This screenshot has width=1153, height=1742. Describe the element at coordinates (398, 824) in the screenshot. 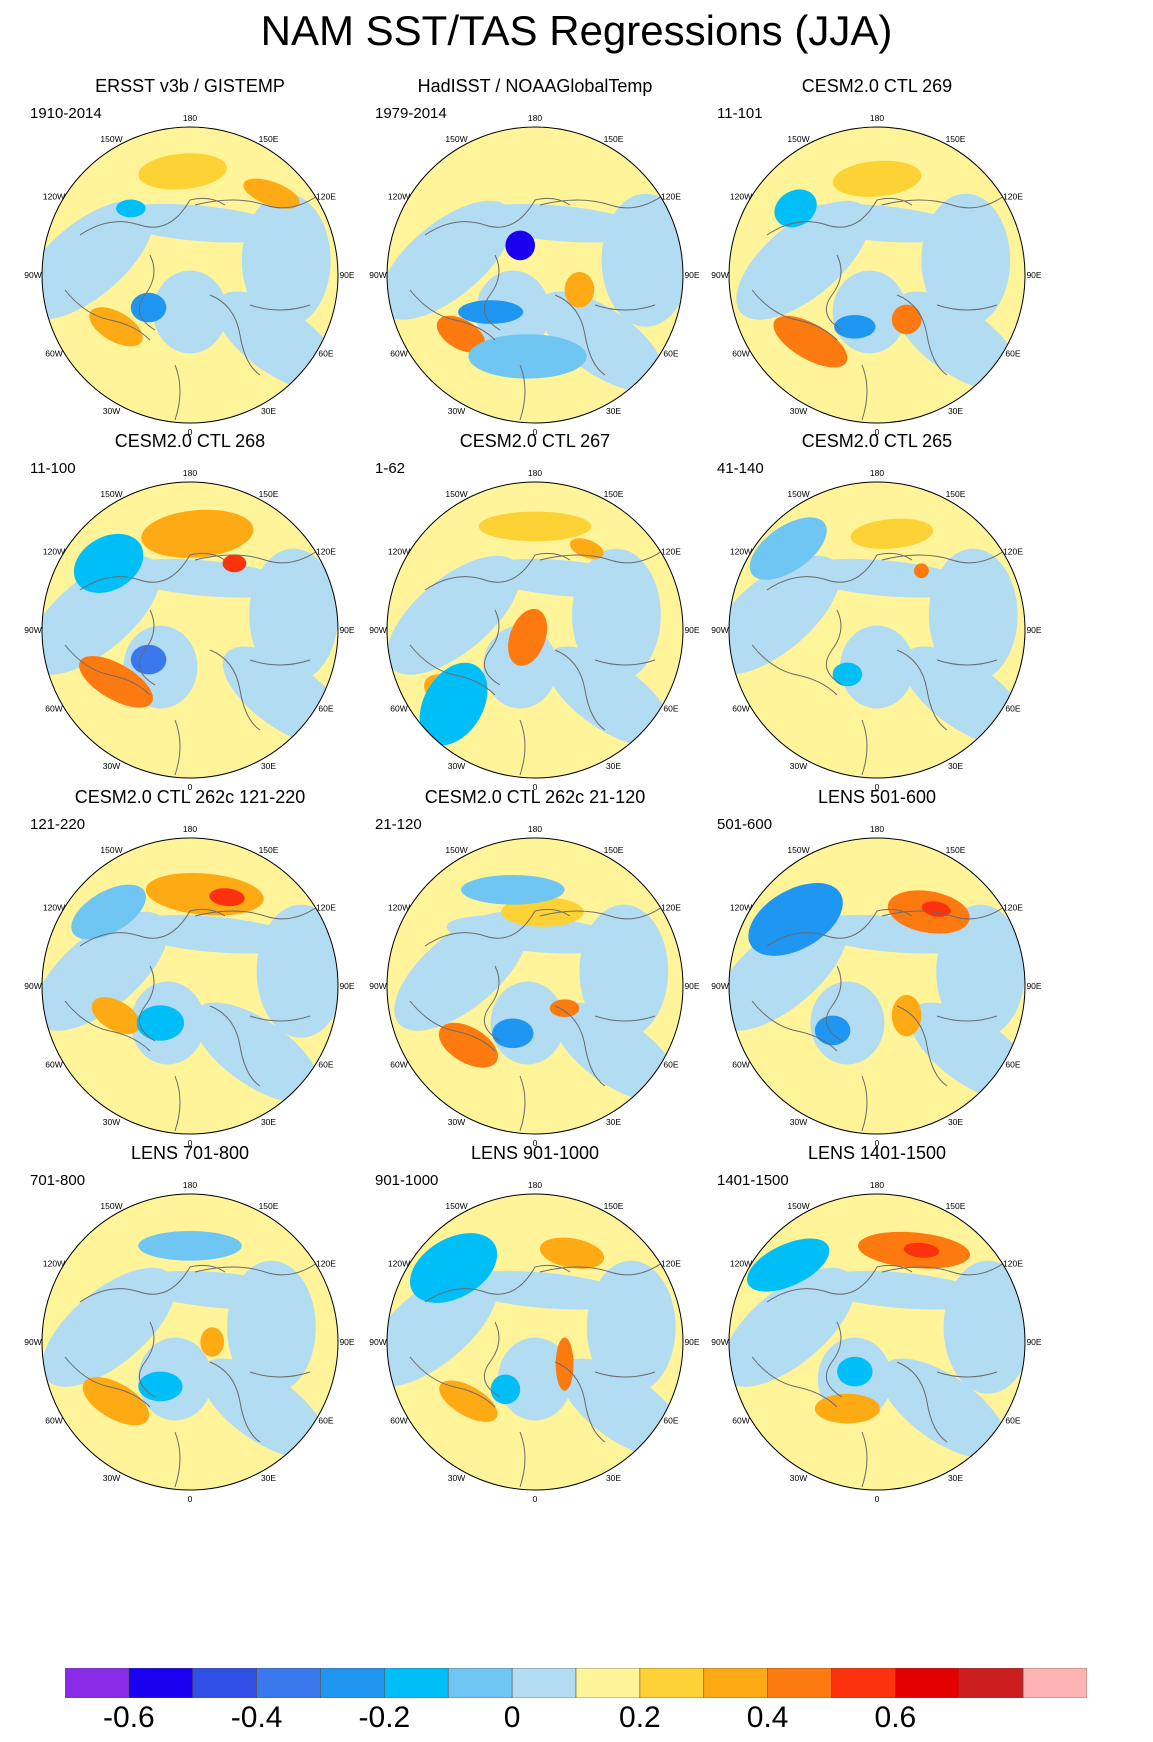

I see `panel-period: 21-120` at that location.